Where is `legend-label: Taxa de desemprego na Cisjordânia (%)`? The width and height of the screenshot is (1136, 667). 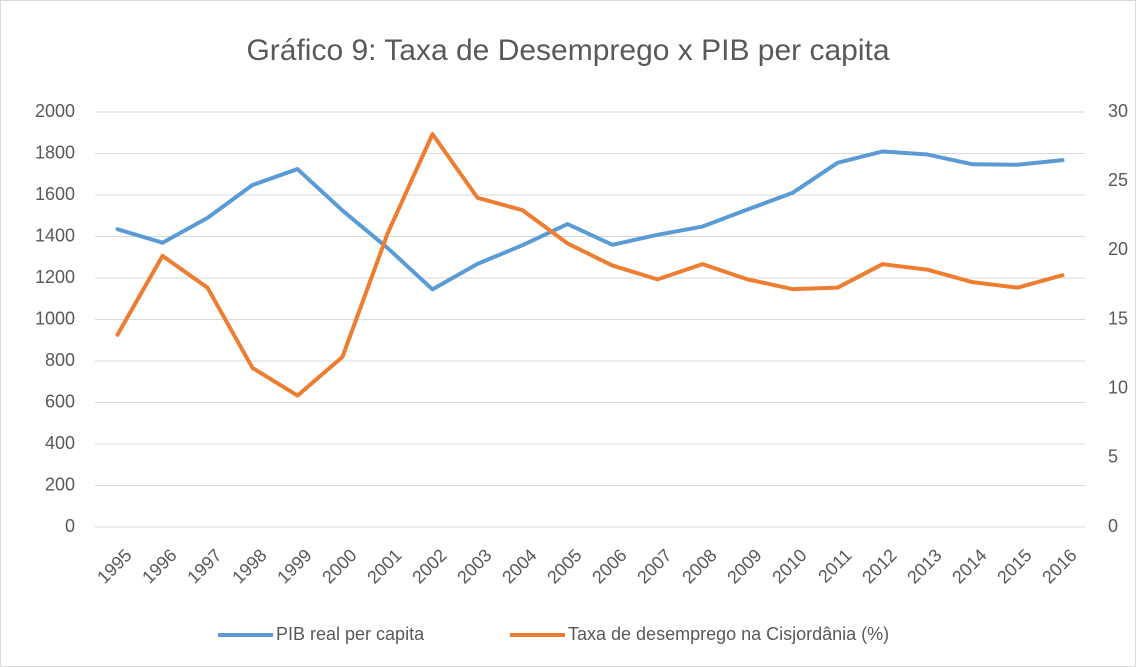
legend-label: Taxa de desemprego na Cisjordânia (%) is located at coordinates (728, 634).